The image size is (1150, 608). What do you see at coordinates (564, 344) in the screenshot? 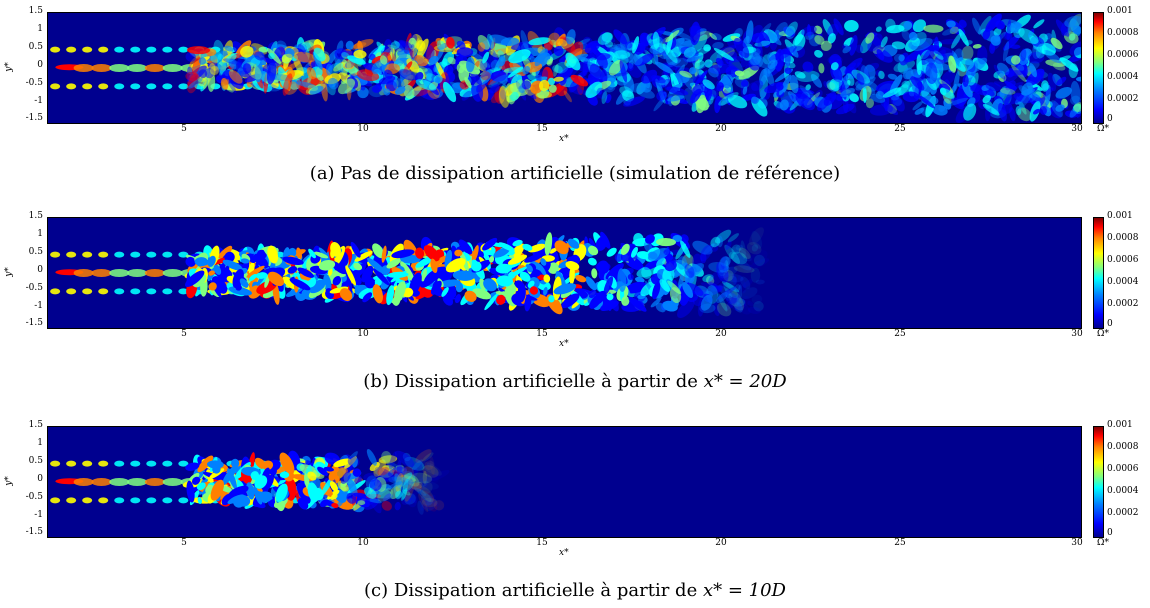
I see `x-axis-label: x*` at bounding box center [564, 344].